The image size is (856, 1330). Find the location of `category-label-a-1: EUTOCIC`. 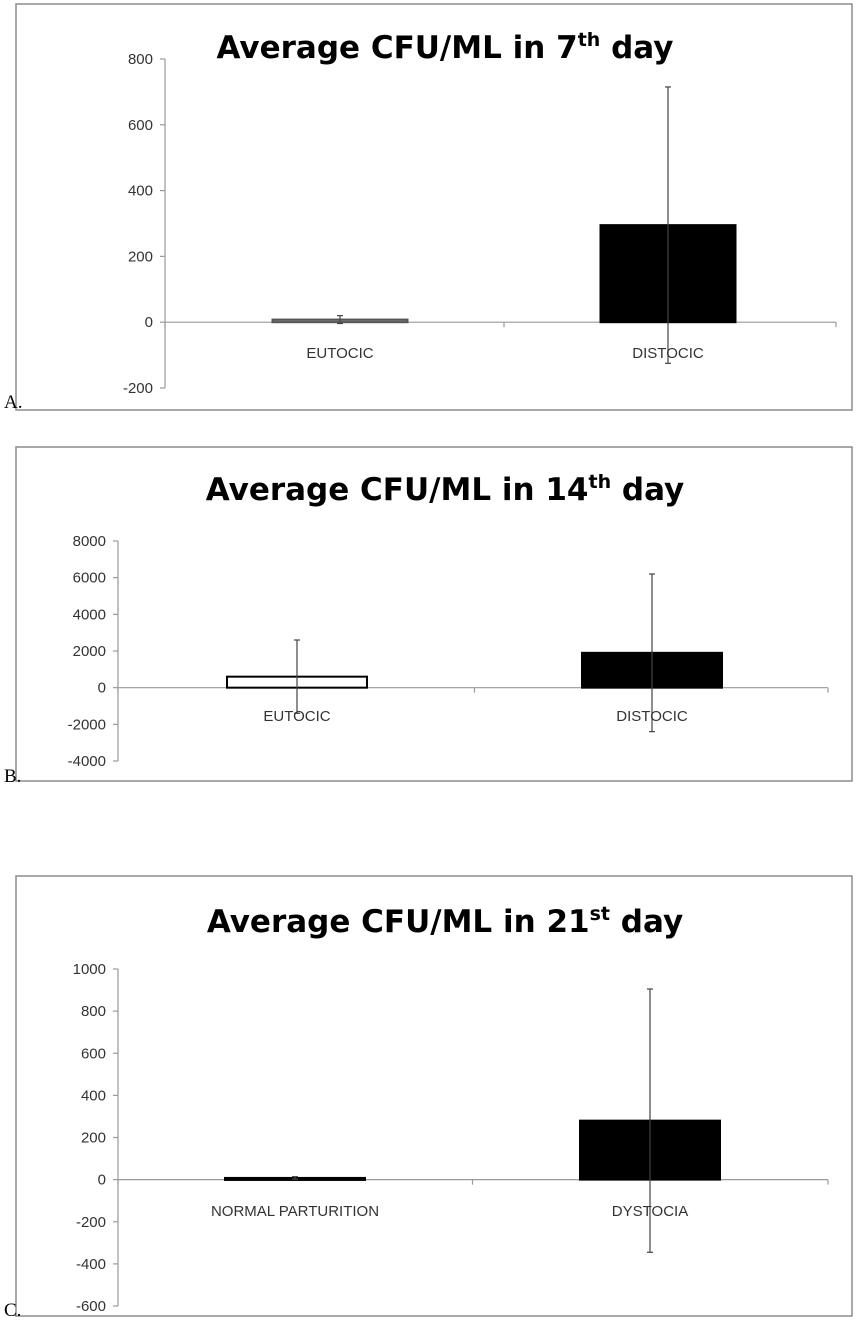

category-label-a-1: EUTOCIC is located at coordinates (339, 353).